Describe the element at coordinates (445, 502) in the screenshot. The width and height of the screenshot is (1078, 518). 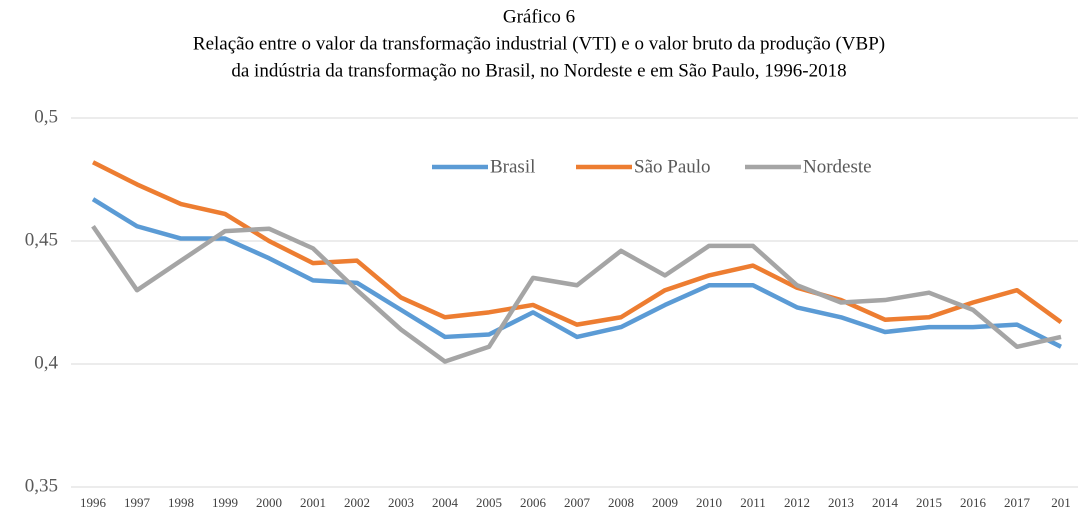
I see `x-tick-label: 2004` at that location.